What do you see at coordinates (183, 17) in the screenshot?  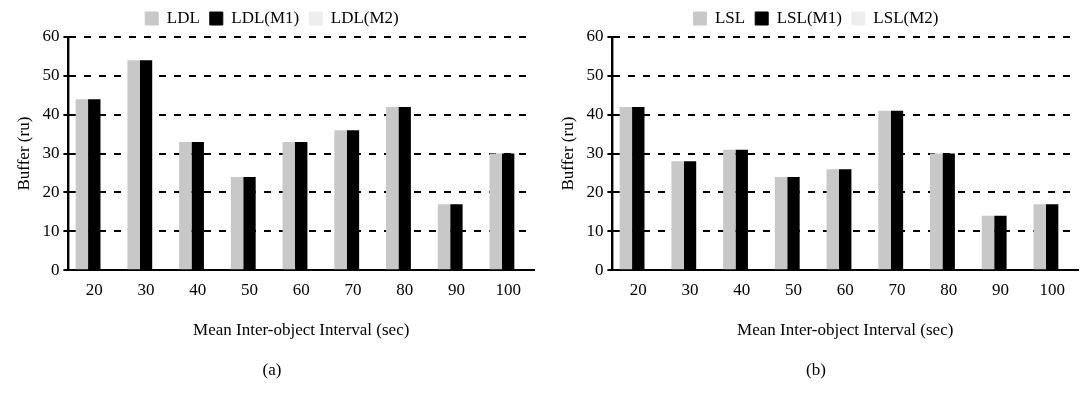 I see `legend-label: LDL` at bounding box center [183, 17].